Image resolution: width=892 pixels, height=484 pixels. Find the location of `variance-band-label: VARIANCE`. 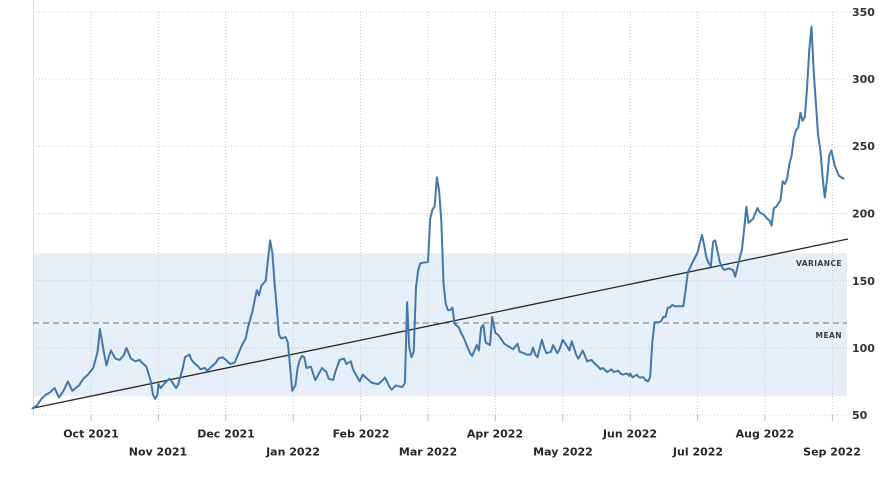

variance-band-label: VARIANCE is located at coordinates (819, 263).